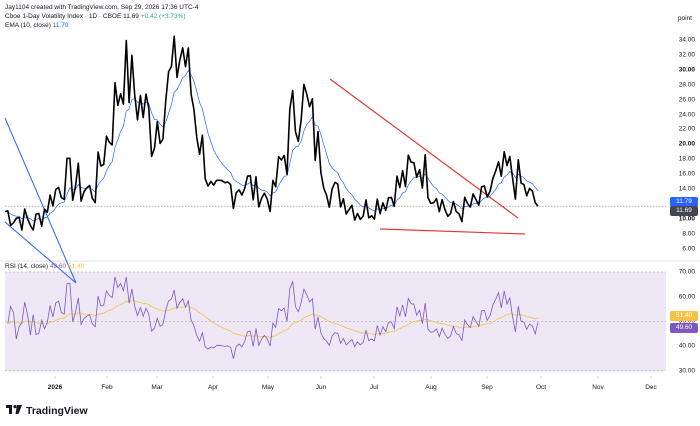  Describe the element at coordinates (686, 371) in the screenshot. I see `rsi-tick-label: 30.00` at that location.